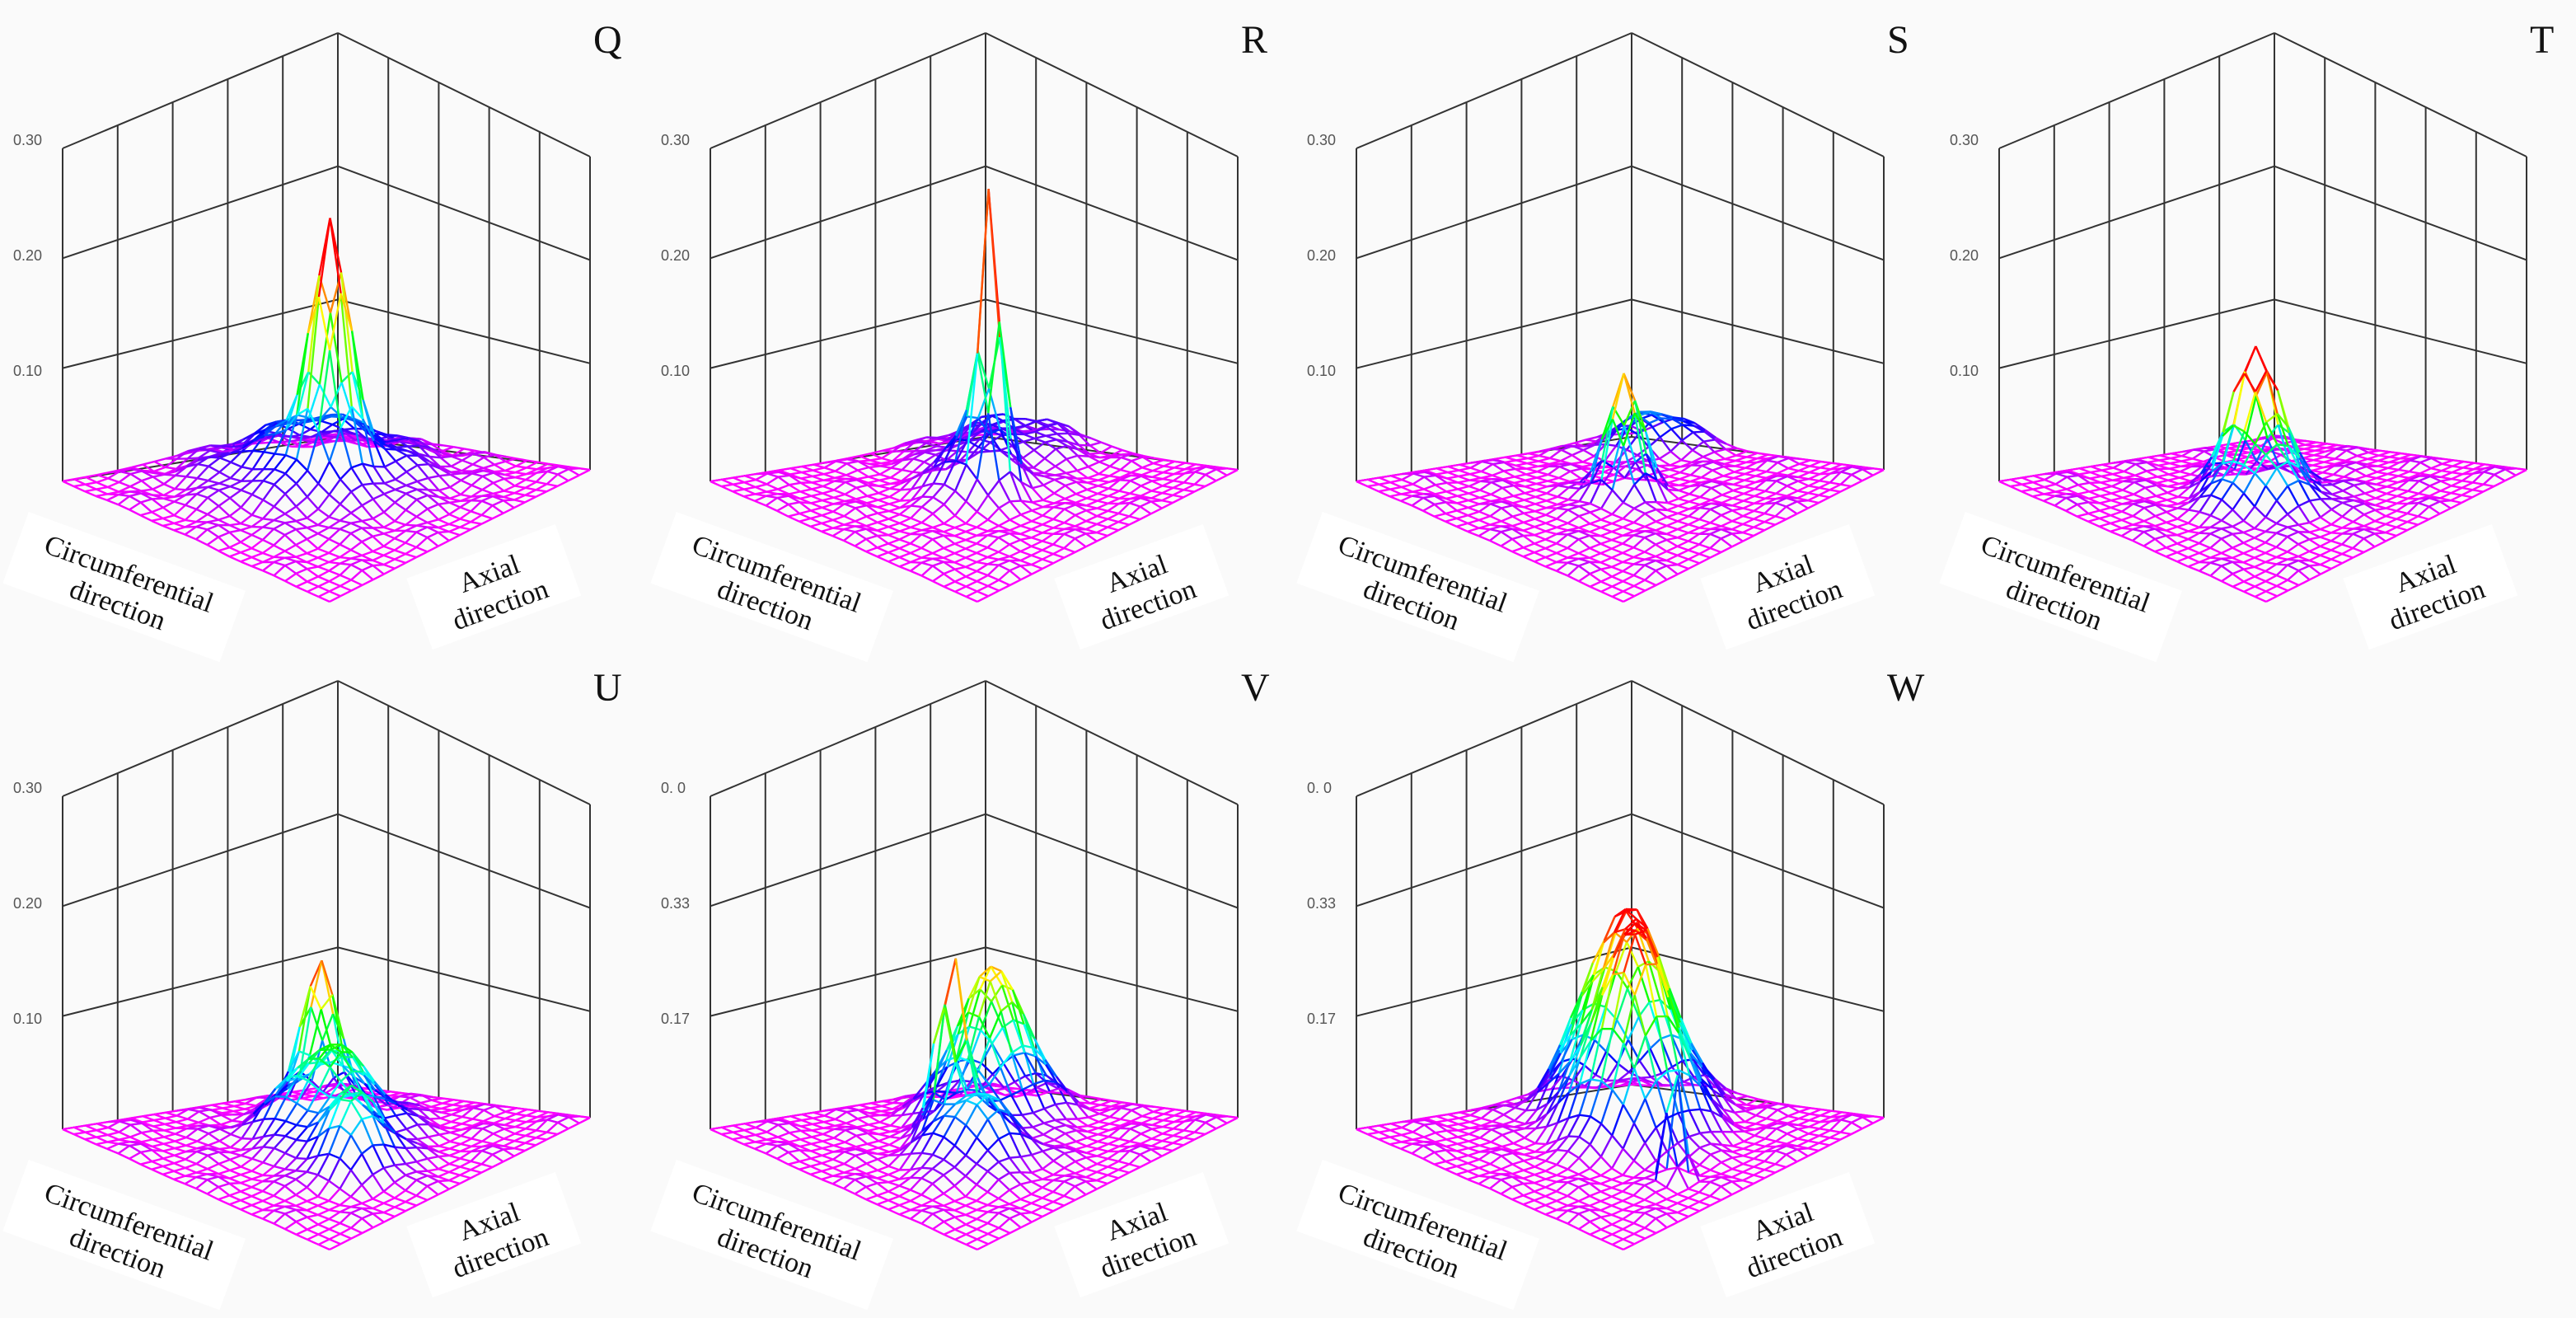 This screenshot has width=2576, height=1318. What do you see at coordinates (27, 788) in the screenshot?
I see `z-tick-label: 0.30` at bounding box center [27, 788].